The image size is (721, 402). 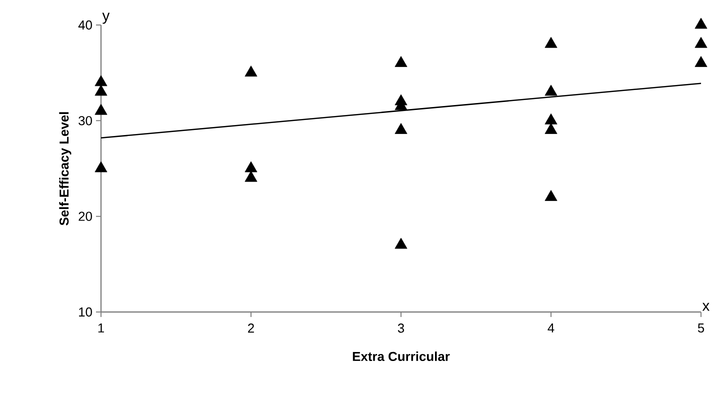 I want to click on y-tick-label: 30, so click(x=85, y=121).